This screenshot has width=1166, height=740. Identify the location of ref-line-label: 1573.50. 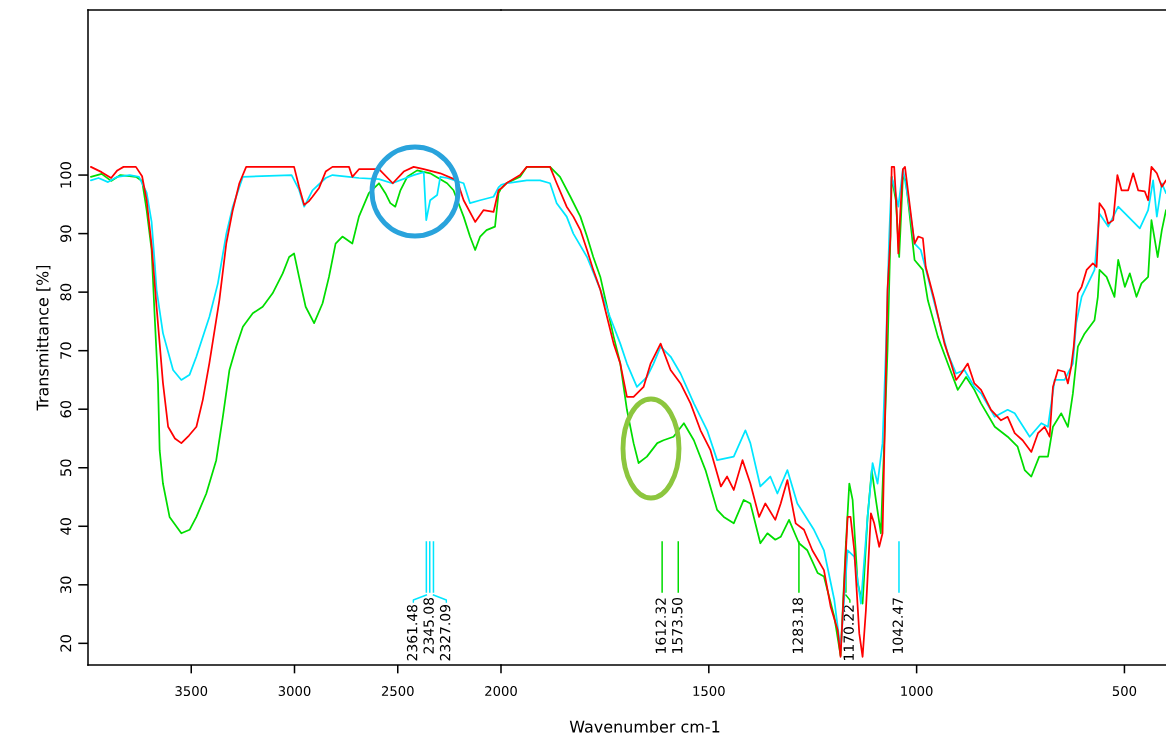
(677, 625).